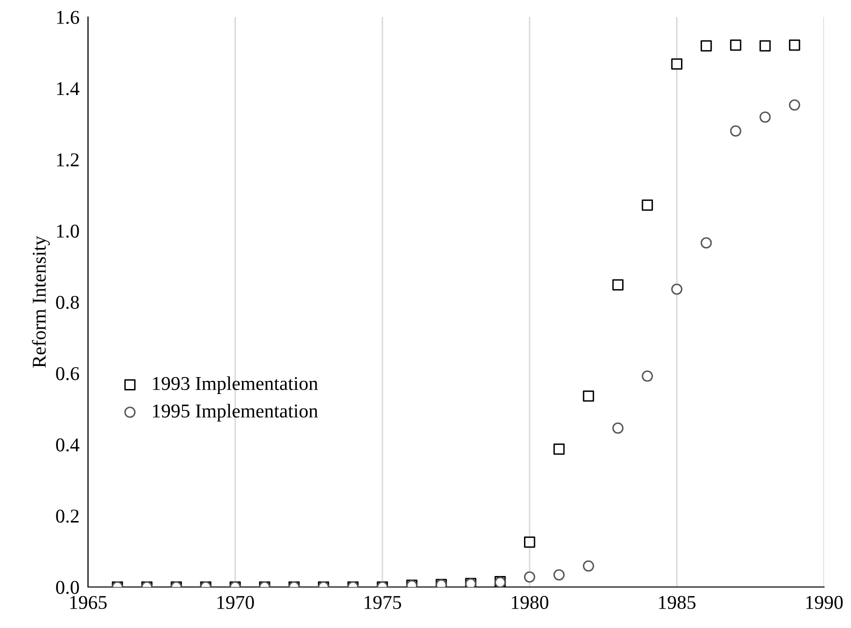  What do you see at coordinates (88, 603) in the screenshot?
I see `x-tick-label: 1965` at bounding box center [88, 603].